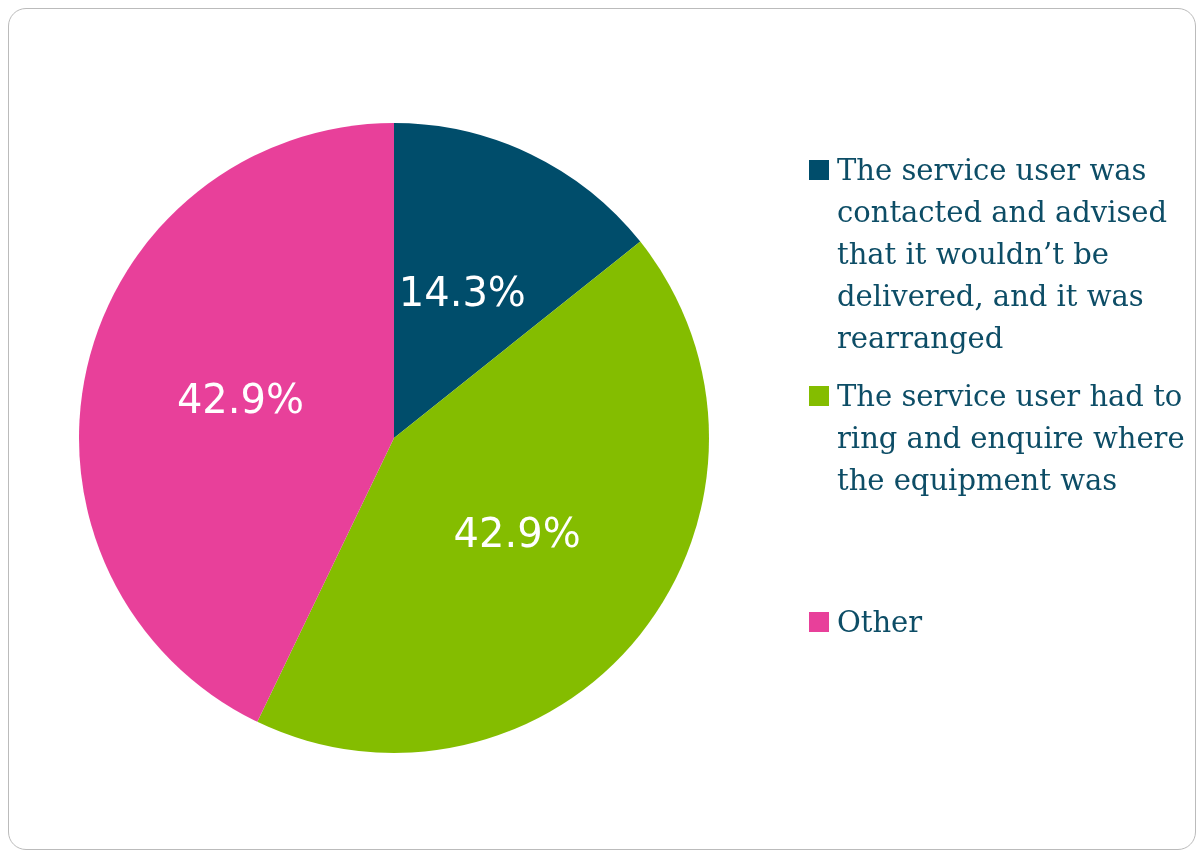  I want to click on data-label: 14.3%, so click(462, 292).